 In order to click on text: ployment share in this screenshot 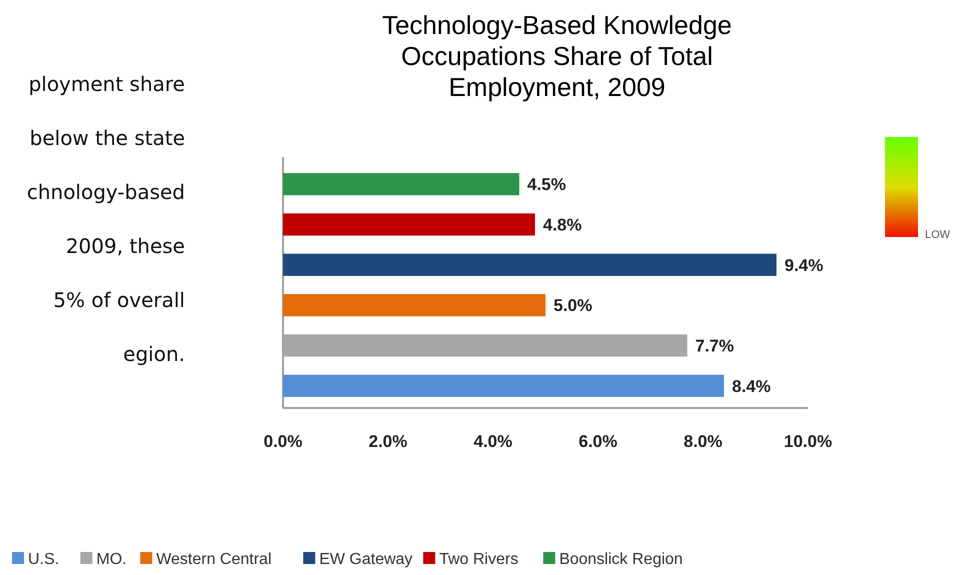, I will do `click(106, 84)`.